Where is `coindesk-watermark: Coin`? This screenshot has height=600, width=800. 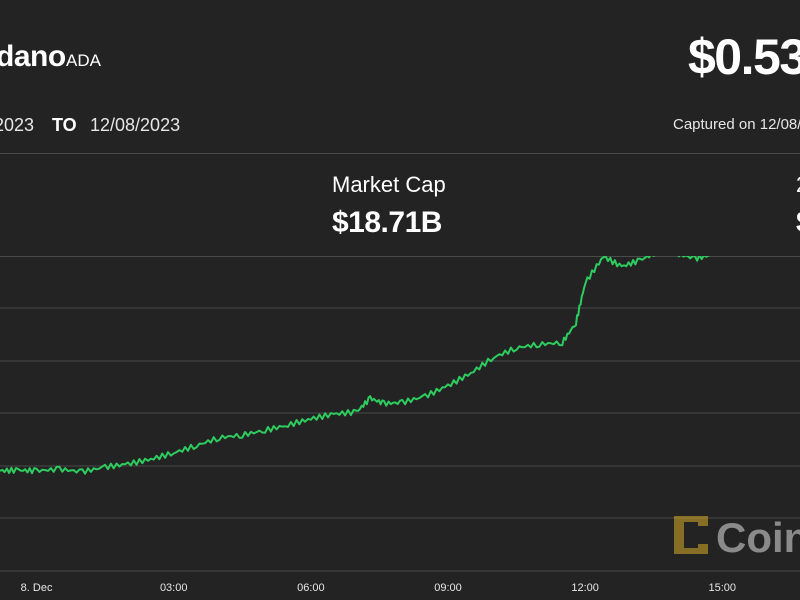 coindesk-watermark: Coin is located at coordinates (734, 537).